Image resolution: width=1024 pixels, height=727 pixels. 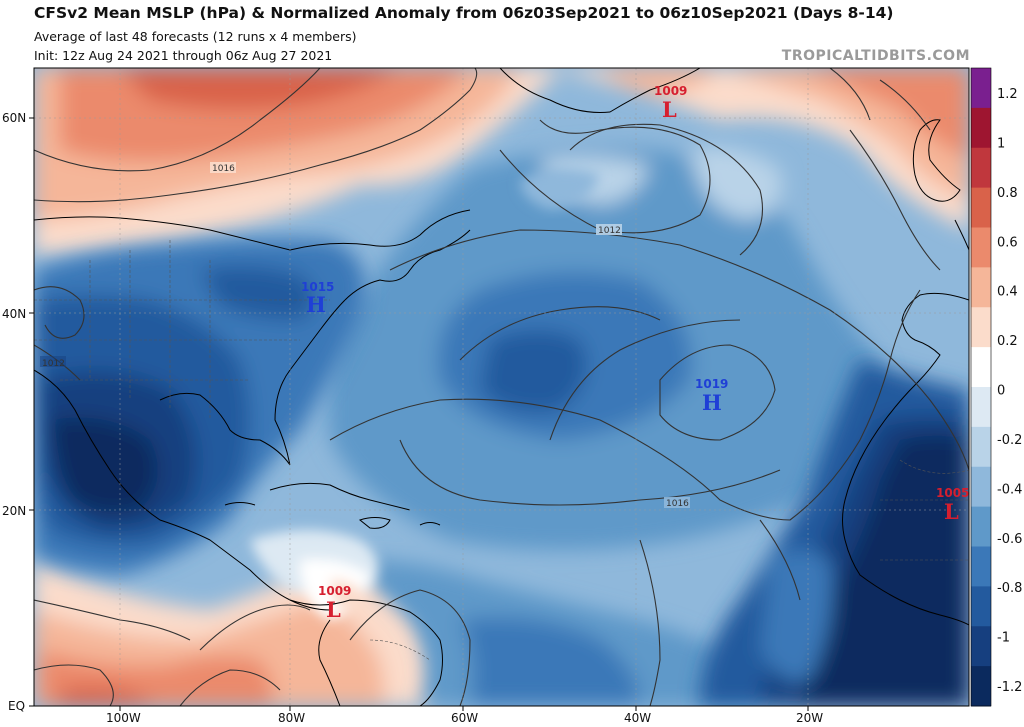 I want to click on colorbar-tick-label: 0, so click(x=1001, y=391).